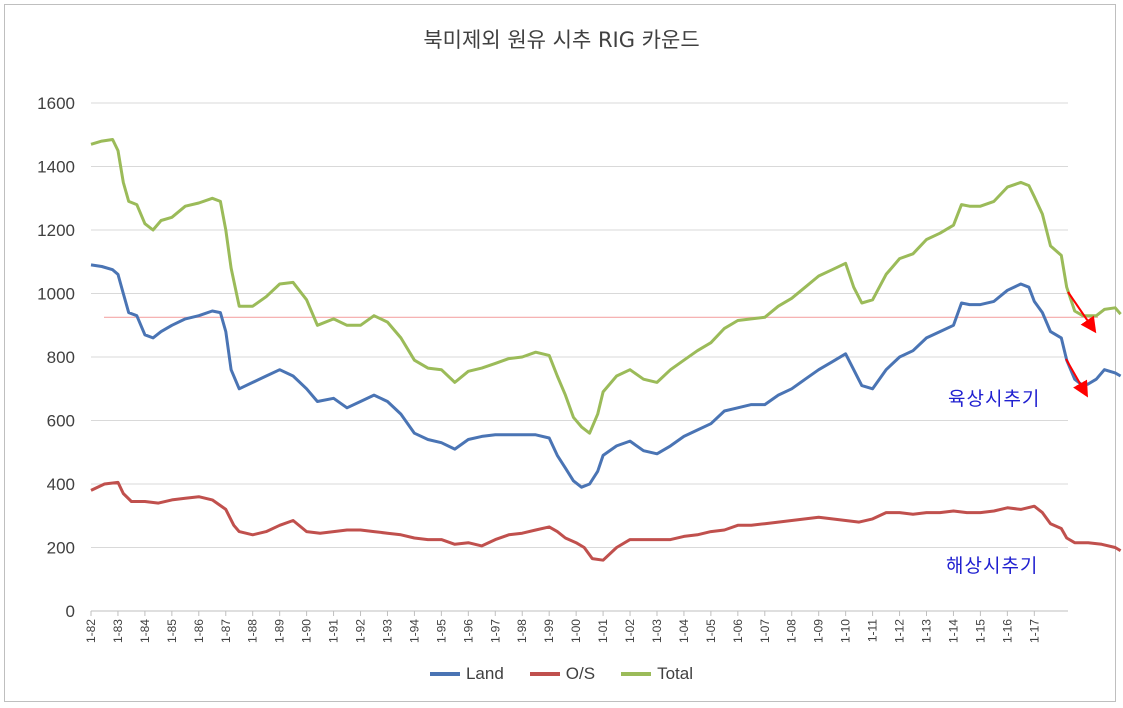 This screenshot has height=708, width=1123. I want to click on x-tick-label: 1-93, so click(387, 631).